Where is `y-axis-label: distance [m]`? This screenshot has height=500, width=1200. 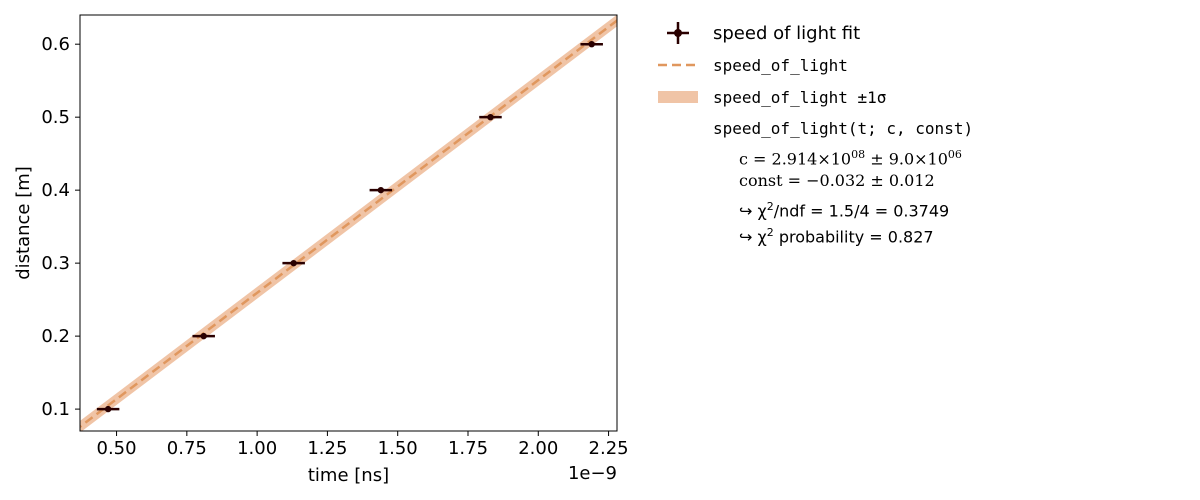
y-axis-label: distance [m] is located at coordinates (23, 223).